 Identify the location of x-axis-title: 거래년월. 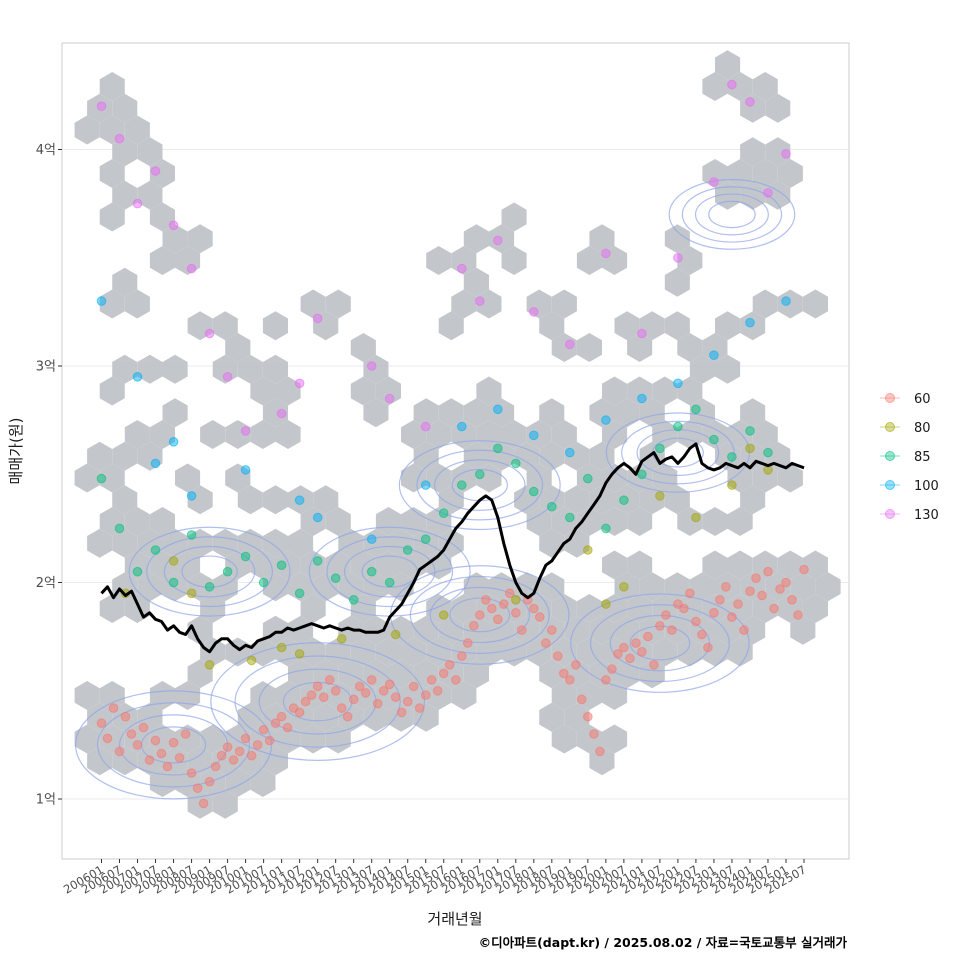
(454, 919).